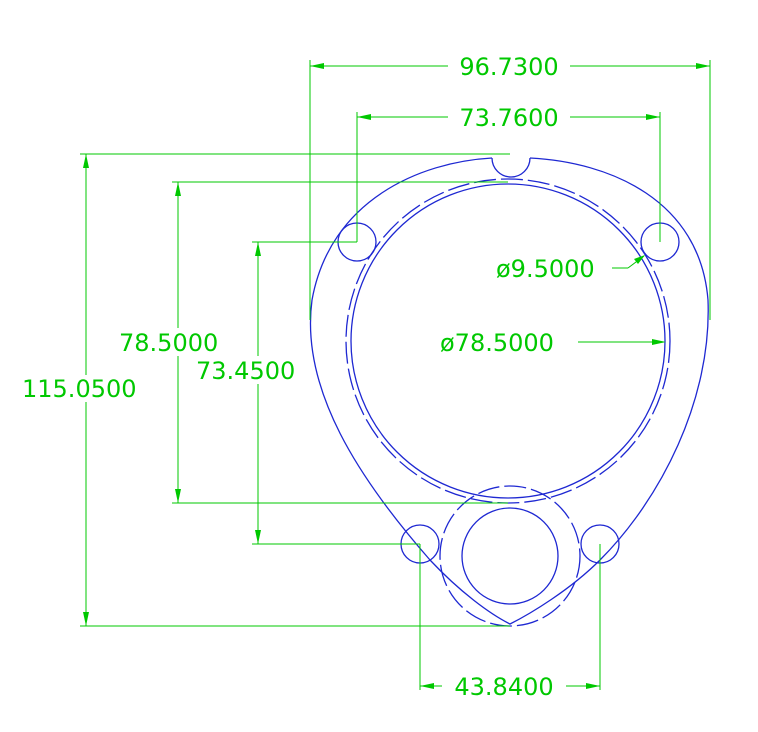  I want to click on hole-spacing-top-label: 73.7600, so click(508, 118).